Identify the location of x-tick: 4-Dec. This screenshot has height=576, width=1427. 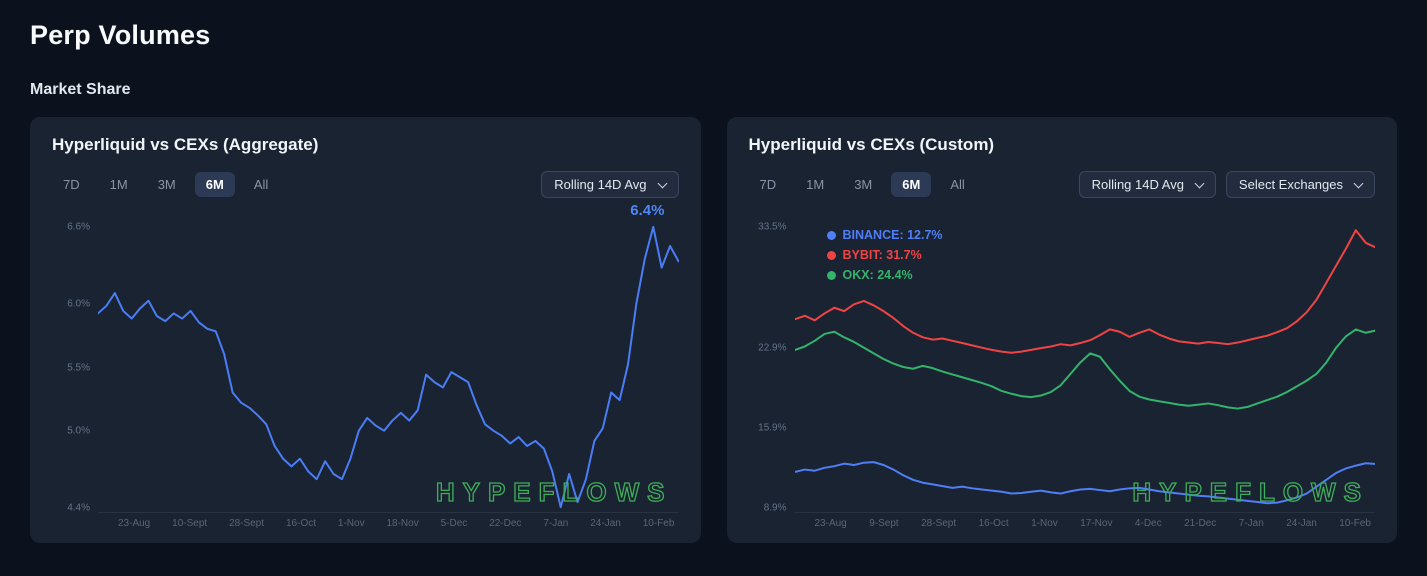
(1148, 523).